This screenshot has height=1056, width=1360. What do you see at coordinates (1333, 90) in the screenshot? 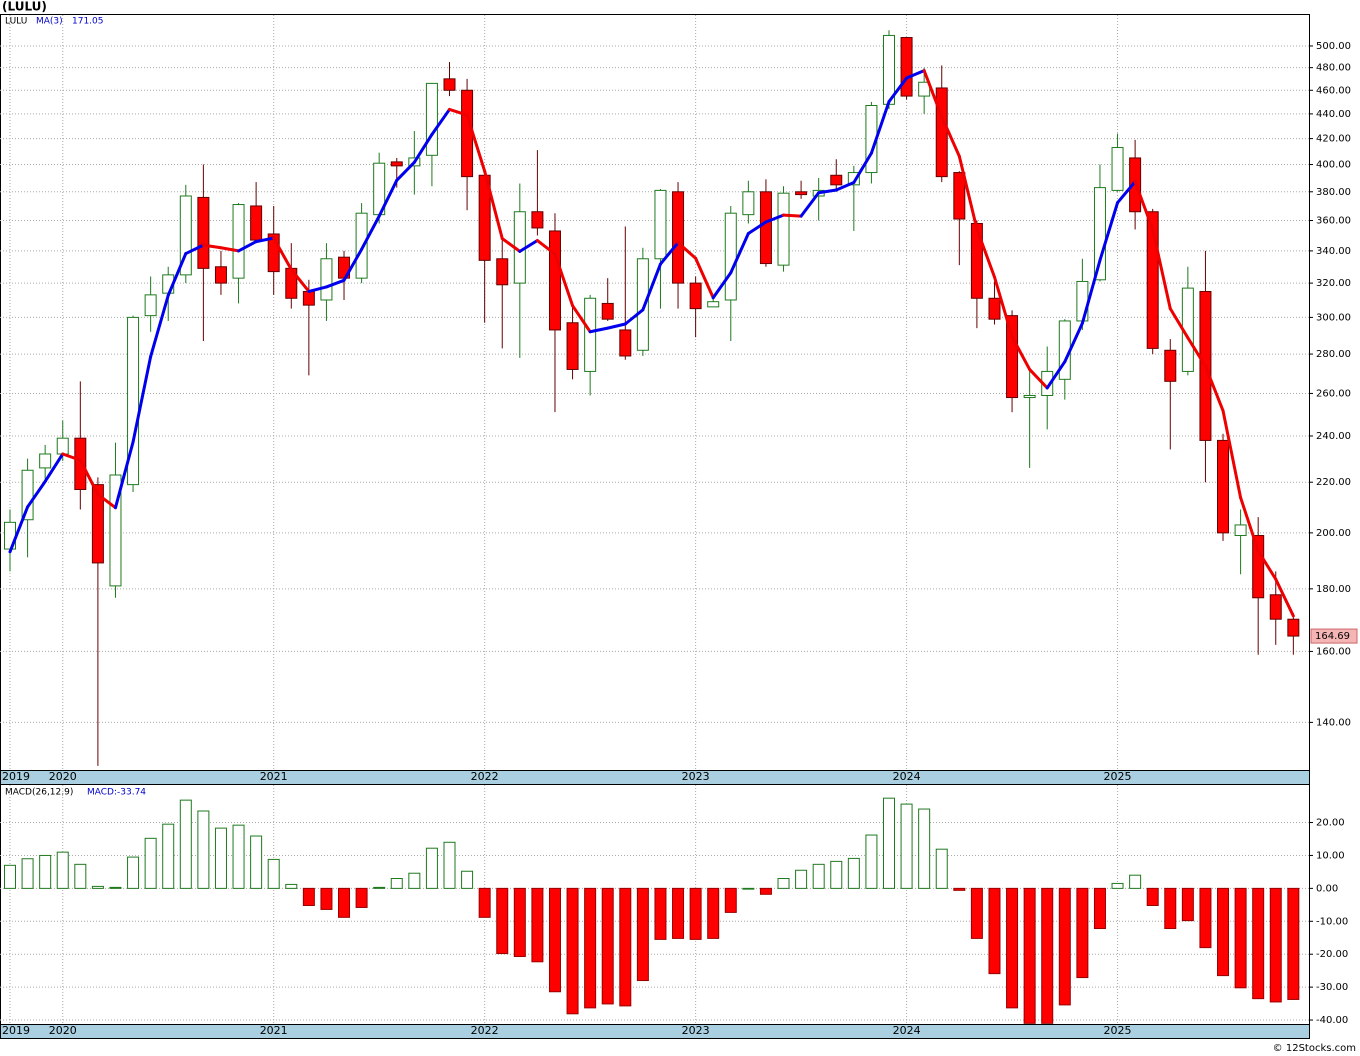
I see `y-tick-label: 460.00` at bounding box center [1333, 90].